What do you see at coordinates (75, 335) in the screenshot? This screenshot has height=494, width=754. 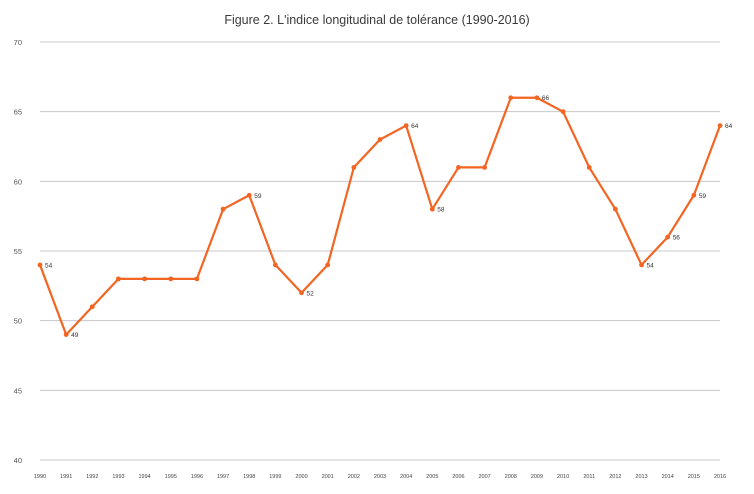 I see `data-label: 49` at bounding box center [75, 335].